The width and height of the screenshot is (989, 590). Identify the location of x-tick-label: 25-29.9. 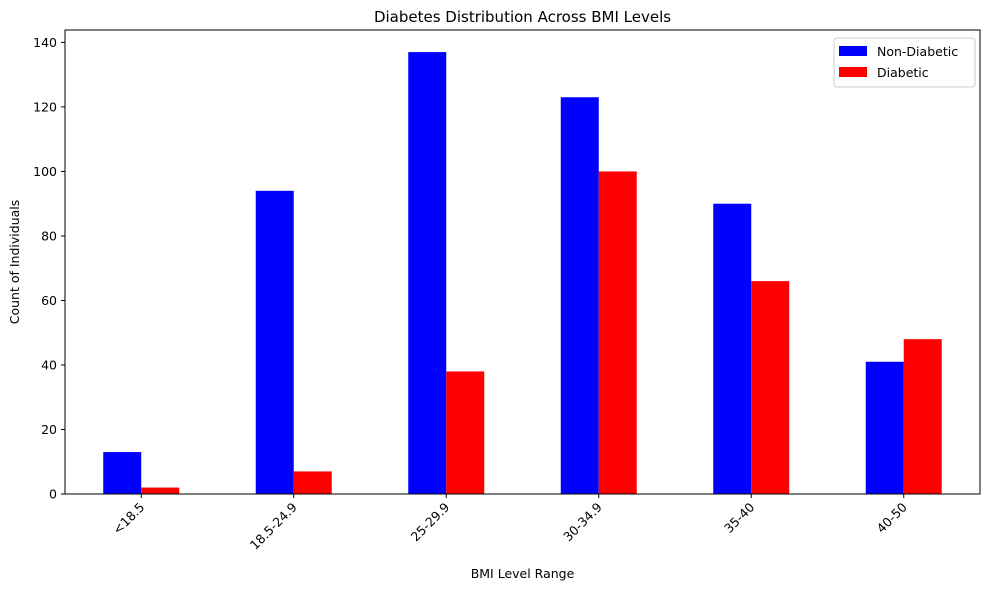
(430, 521).